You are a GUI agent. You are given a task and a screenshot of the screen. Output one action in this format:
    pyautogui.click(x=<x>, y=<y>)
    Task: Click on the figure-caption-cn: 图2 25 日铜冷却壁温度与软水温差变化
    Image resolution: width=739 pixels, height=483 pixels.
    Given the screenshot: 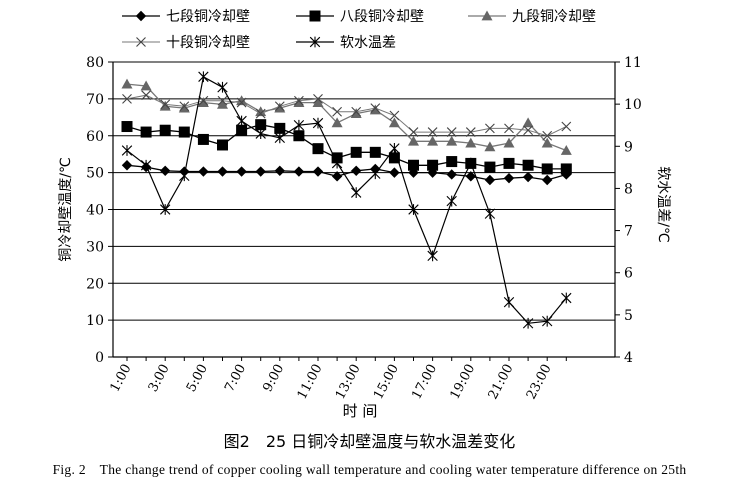 What is the action you would take?
    pyautogui.click(x=369, y=441)
    